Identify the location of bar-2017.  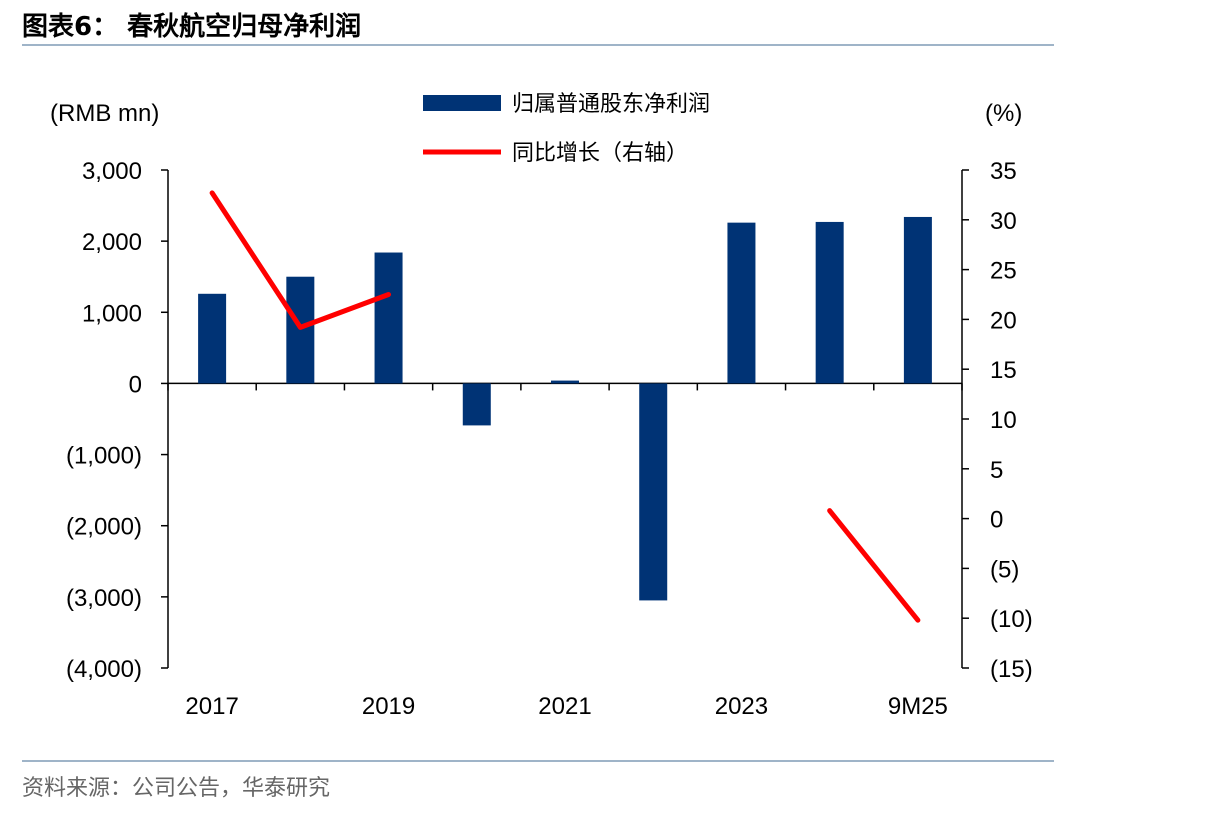
(212, 338).